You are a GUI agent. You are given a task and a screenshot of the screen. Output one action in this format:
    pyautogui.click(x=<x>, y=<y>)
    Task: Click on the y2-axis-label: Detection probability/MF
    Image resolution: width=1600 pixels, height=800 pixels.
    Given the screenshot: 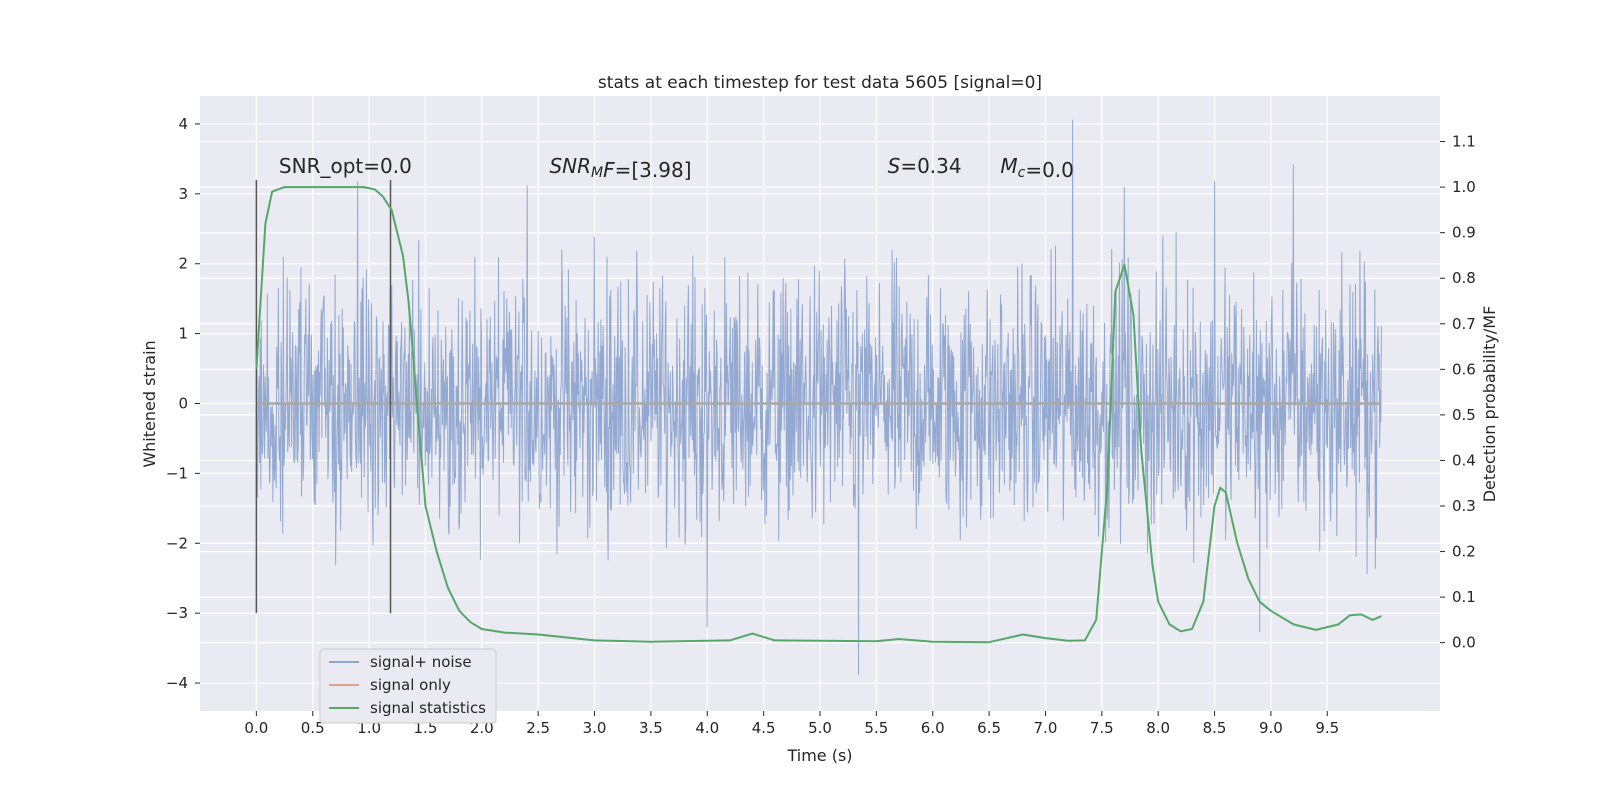 What is the action you would take?
    pyautogui.click(x=1489, y=404)
    